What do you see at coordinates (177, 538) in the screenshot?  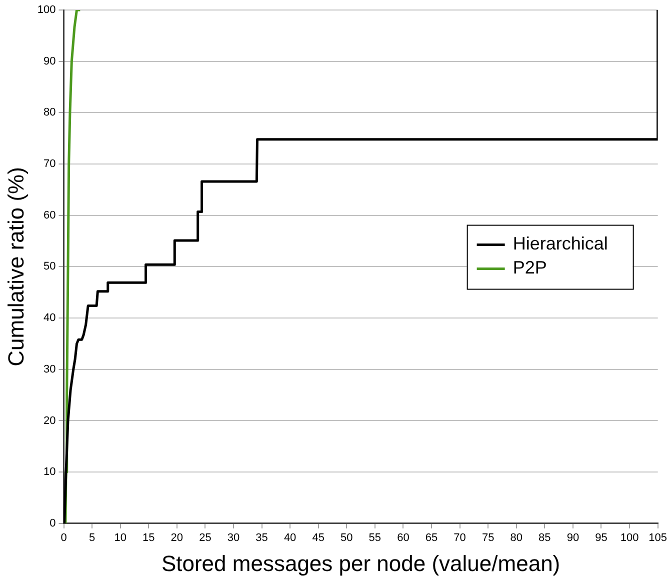 I see `x-tick-label: 20` at bounding box center [177, 538].